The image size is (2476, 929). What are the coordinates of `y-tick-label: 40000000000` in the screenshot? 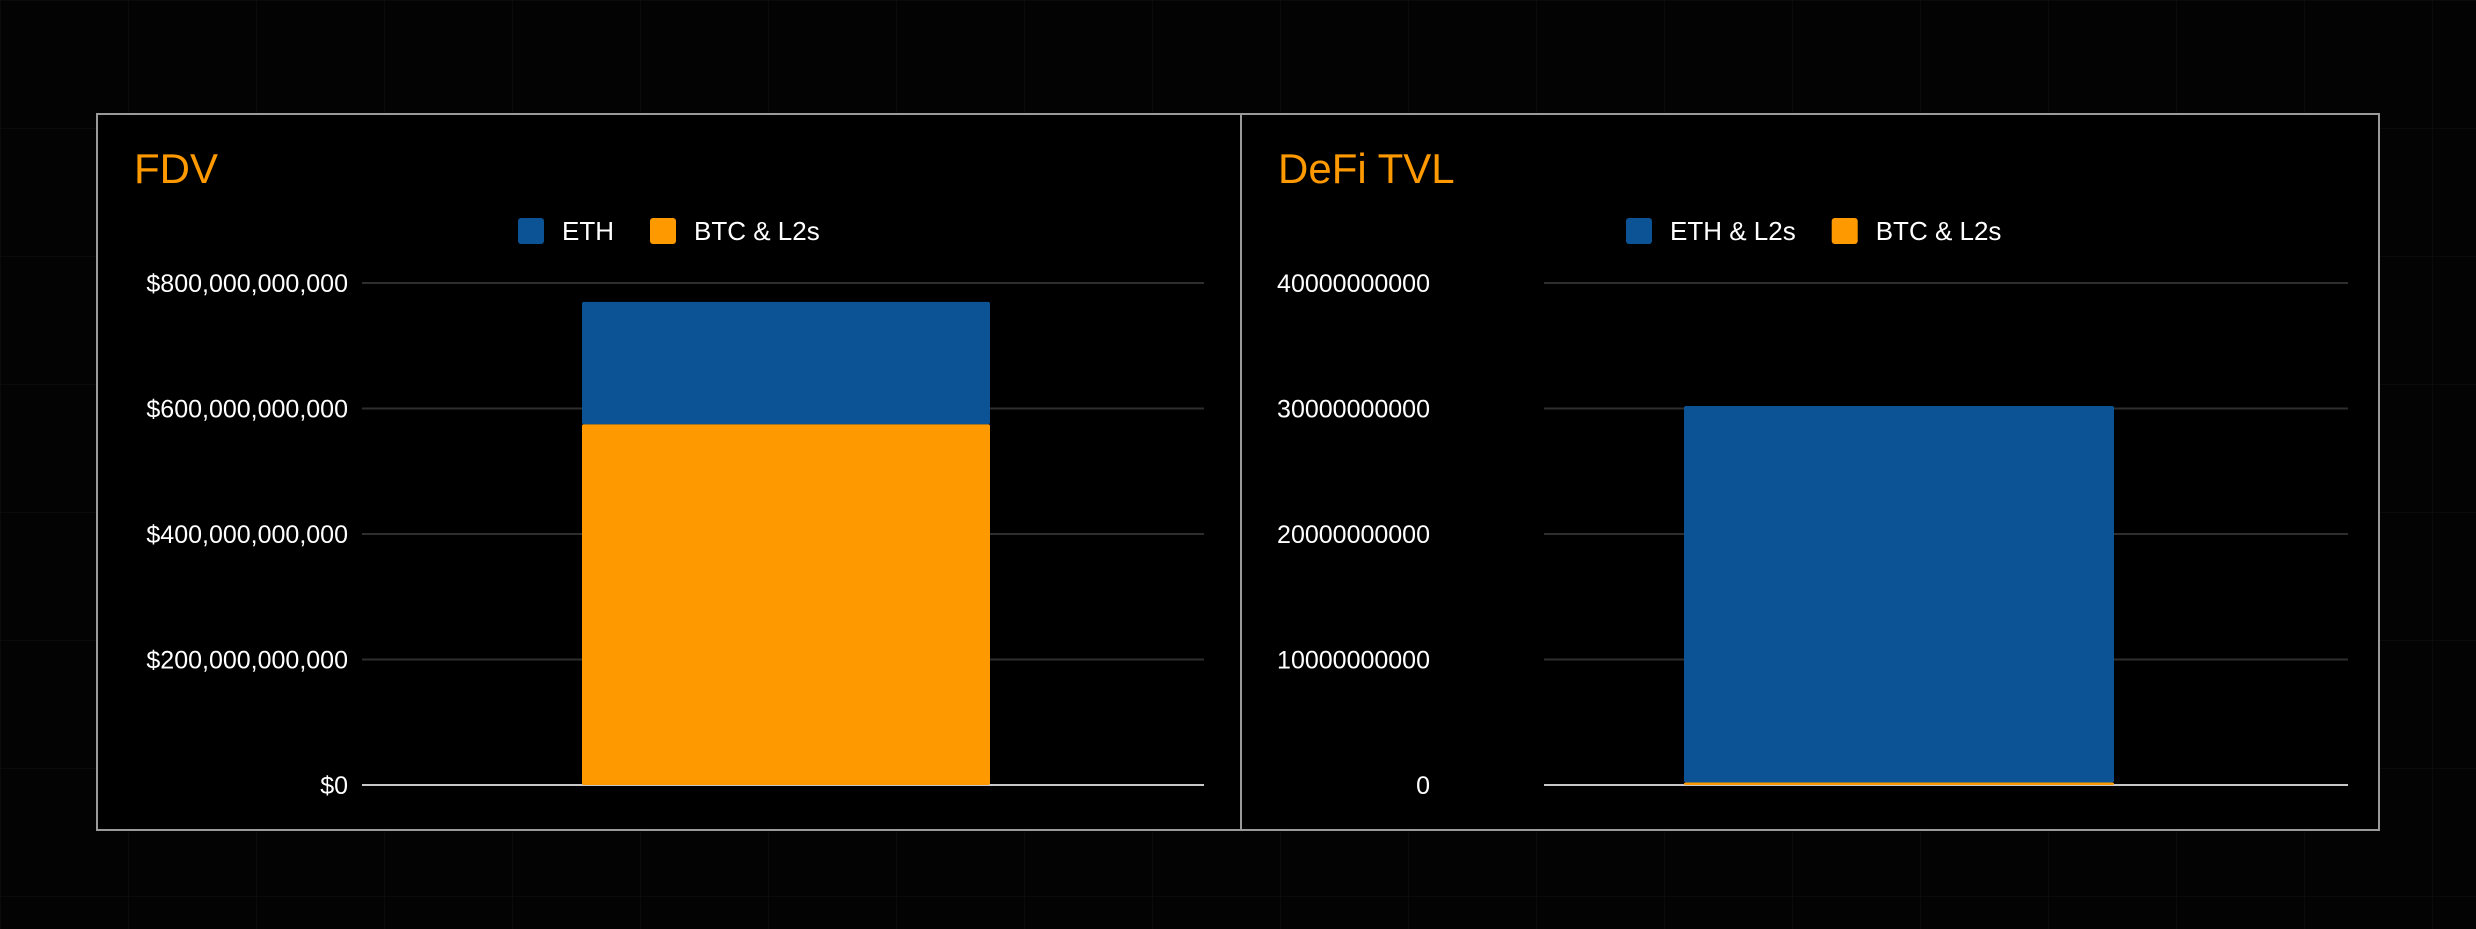 It's located at (1353, 284).